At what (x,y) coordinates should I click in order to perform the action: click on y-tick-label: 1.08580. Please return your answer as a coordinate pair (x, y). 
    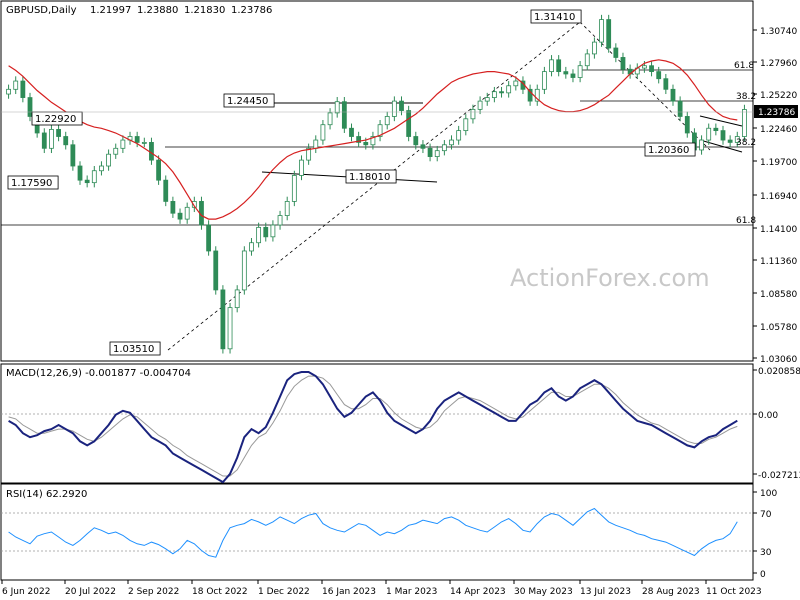
    Looking at the image, I should click on (778, 295).